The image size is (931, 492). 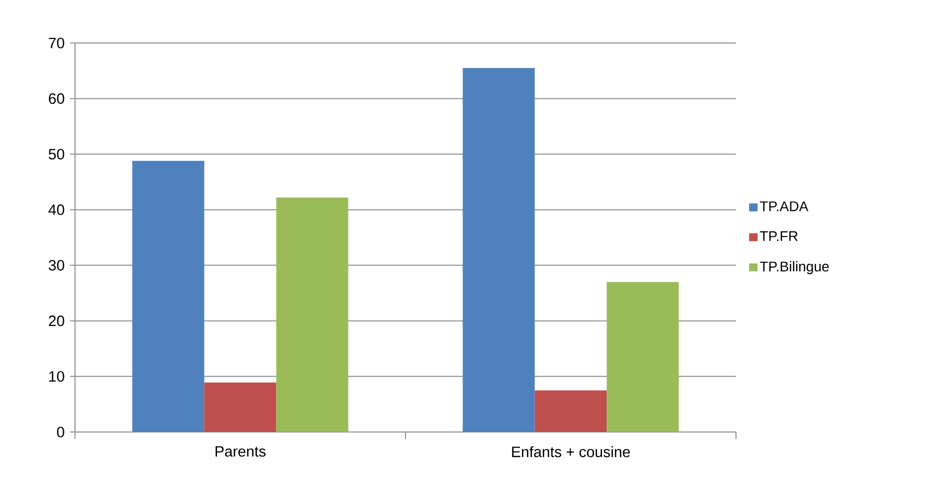 What do you see at coordinates (60, 432) in the screenshot?
I see `y-tick-label: 0` at bounding box center [60, 432].